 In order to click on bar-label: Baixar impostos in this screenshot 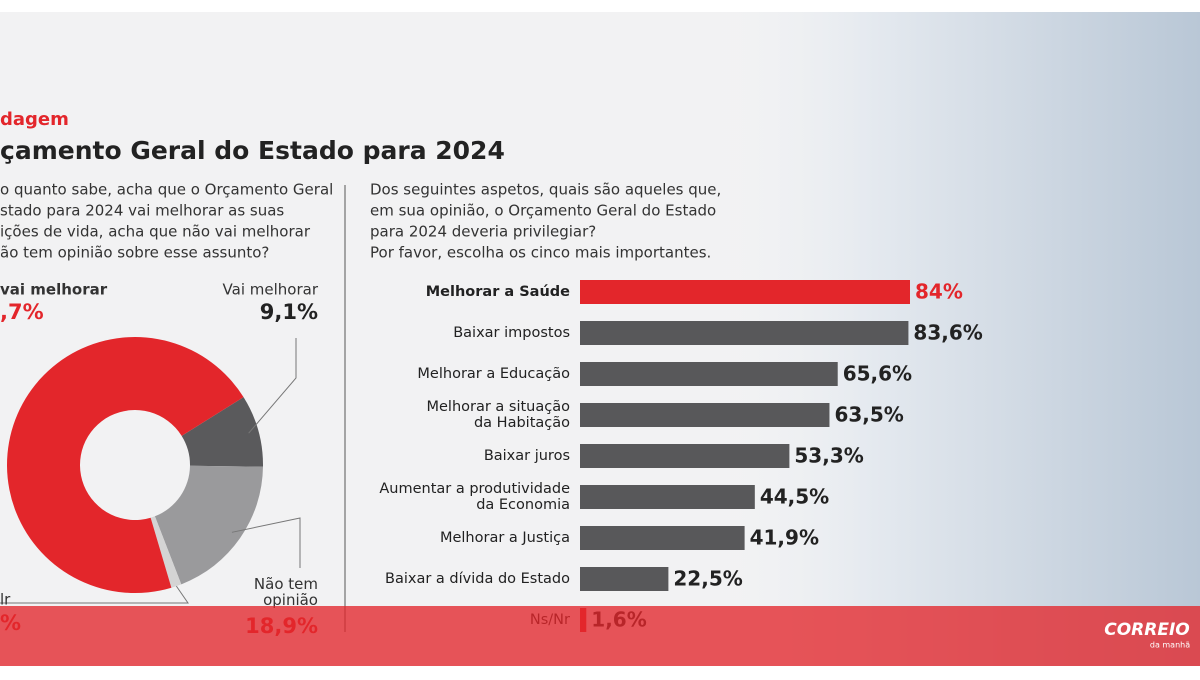, I will do `click(511, 333)`.